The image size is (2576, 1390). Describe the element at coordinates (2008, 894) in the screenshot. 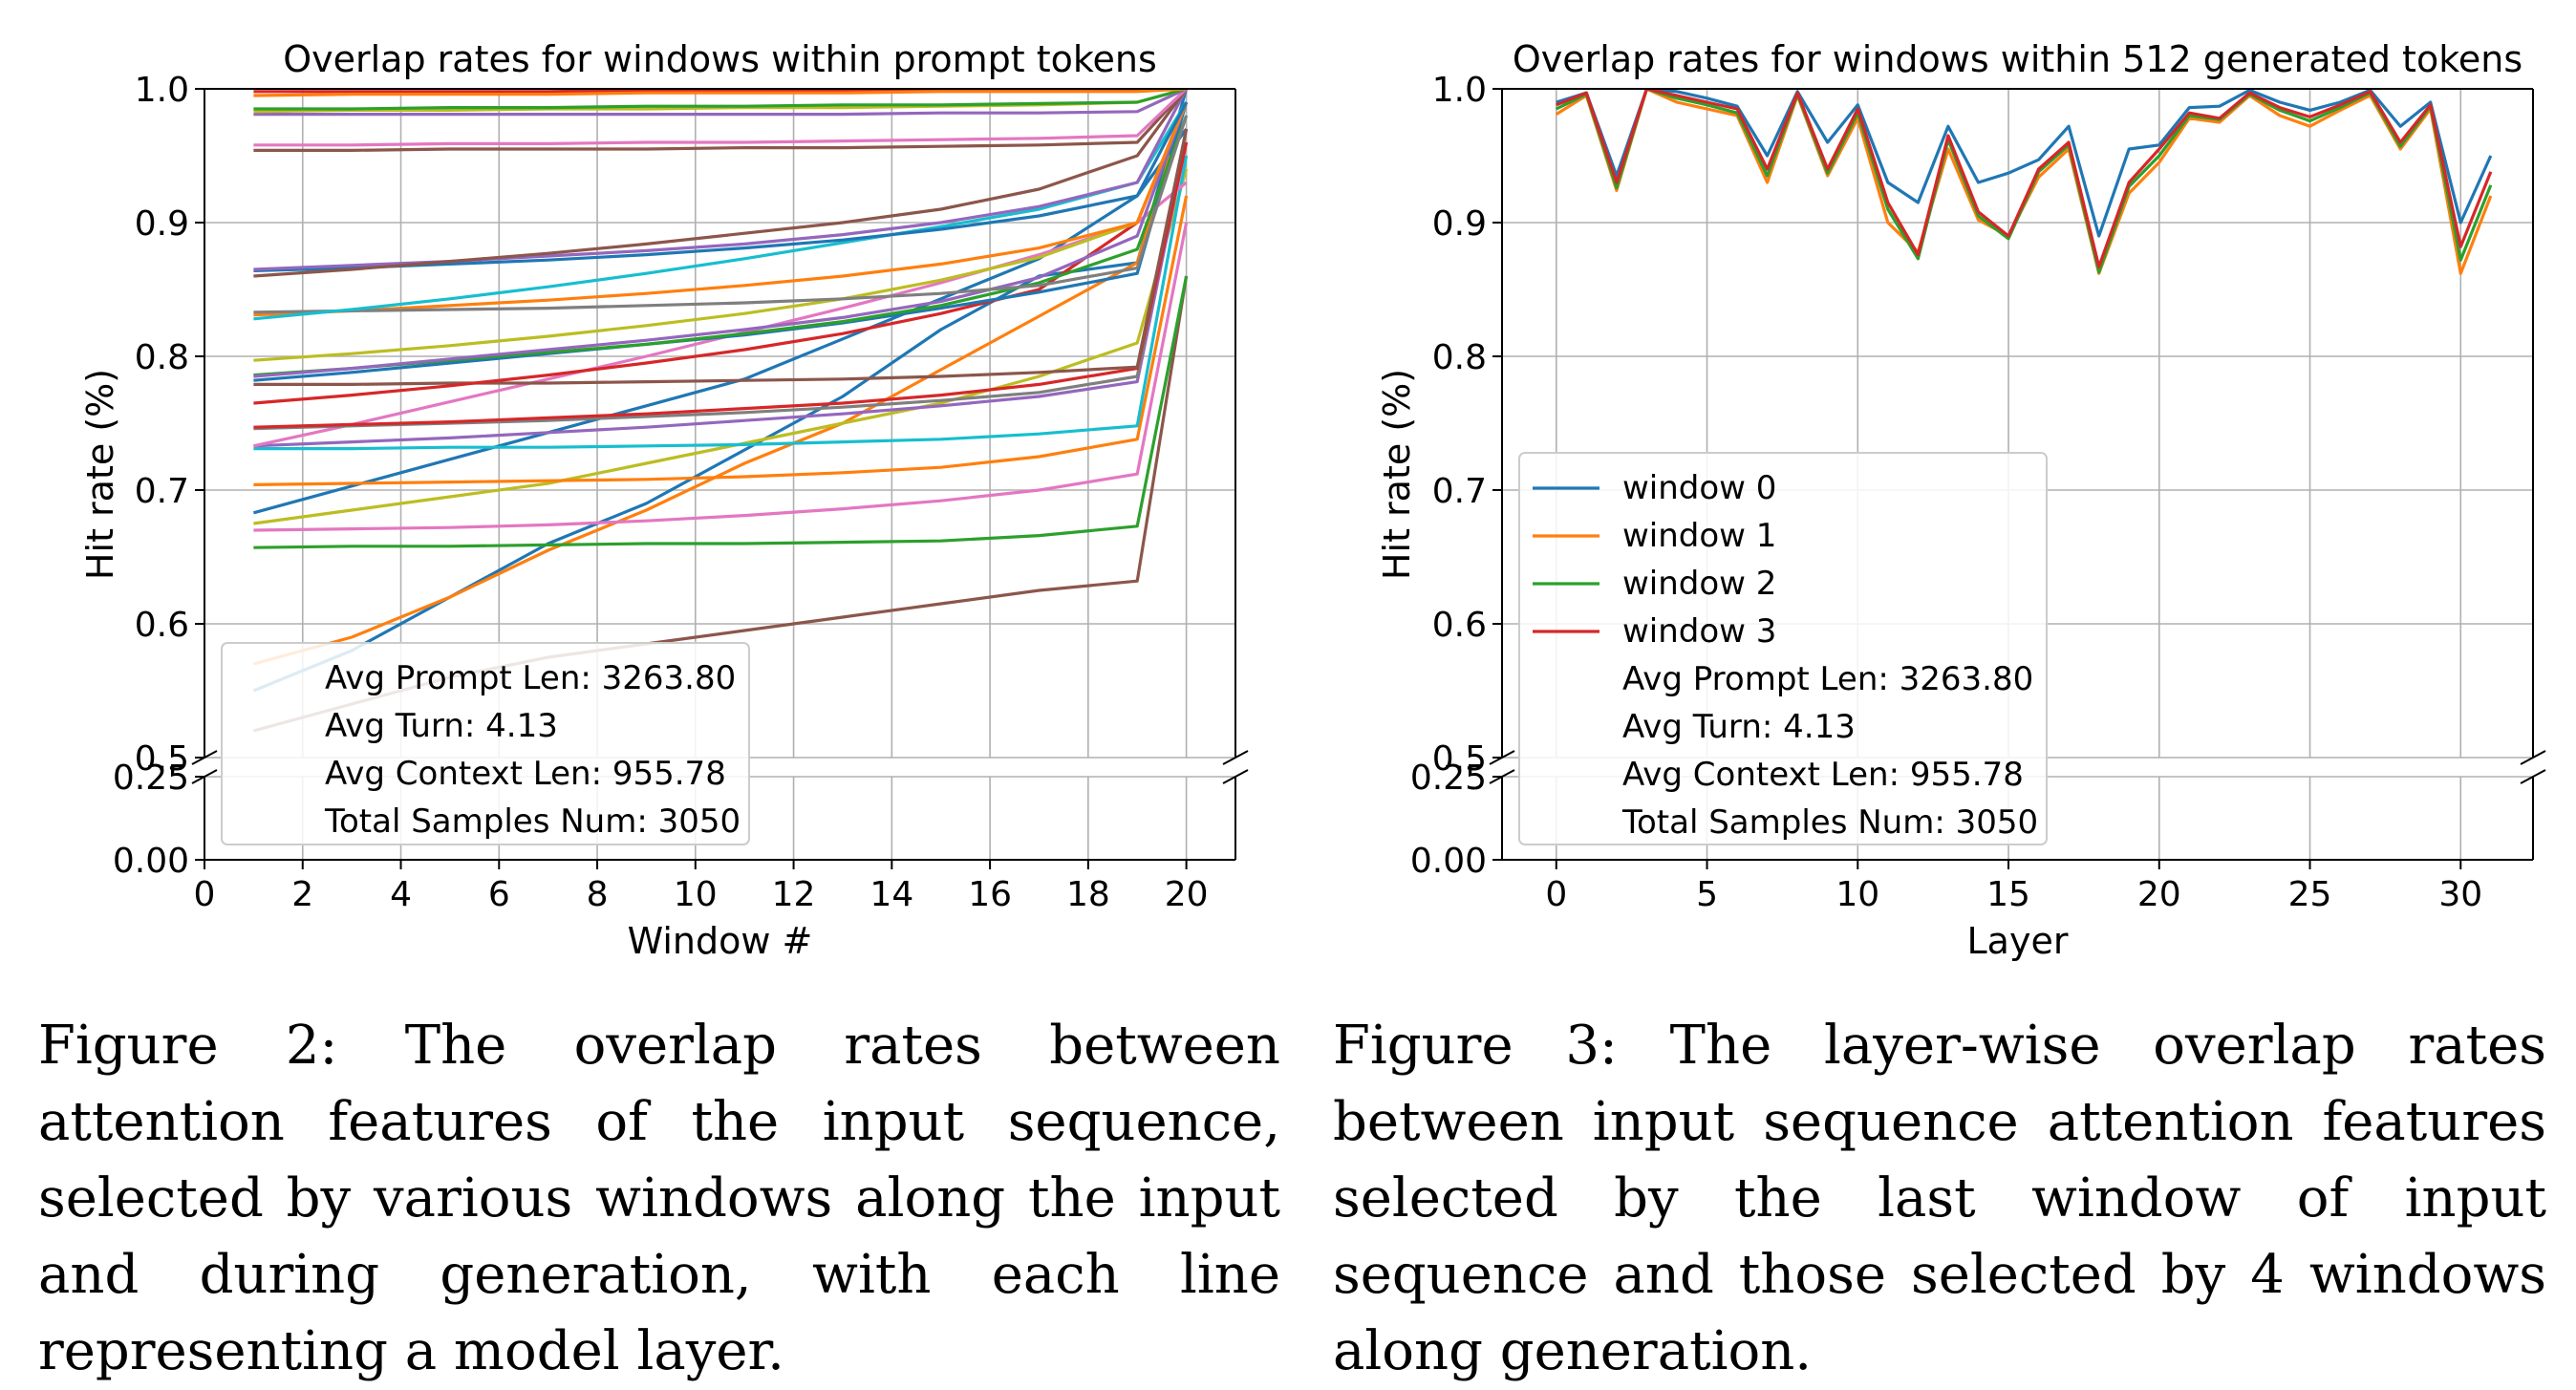

I see `x-tick-label: 15` at that location.